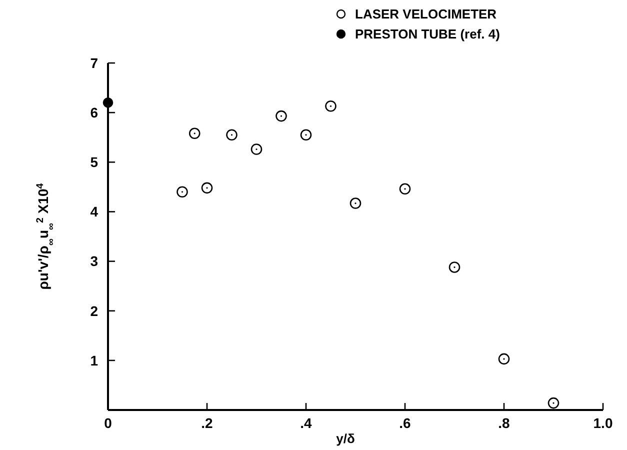  I want to click on x-tick-label: .4, so click(306, 423).